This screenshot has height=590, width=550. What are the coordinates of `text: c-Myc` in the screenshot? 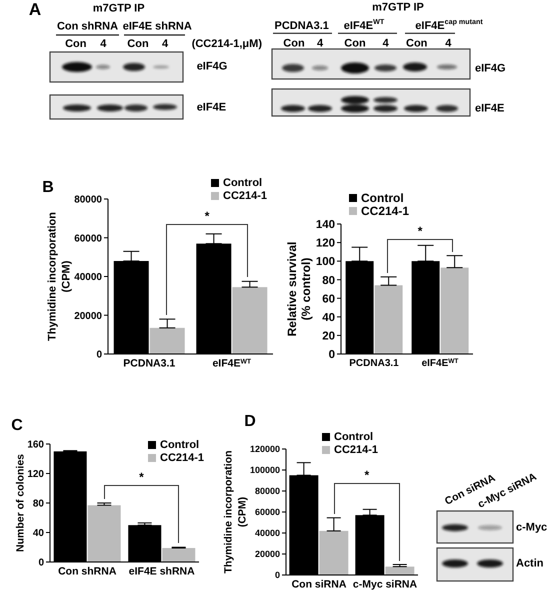 It's located at (532, 528).